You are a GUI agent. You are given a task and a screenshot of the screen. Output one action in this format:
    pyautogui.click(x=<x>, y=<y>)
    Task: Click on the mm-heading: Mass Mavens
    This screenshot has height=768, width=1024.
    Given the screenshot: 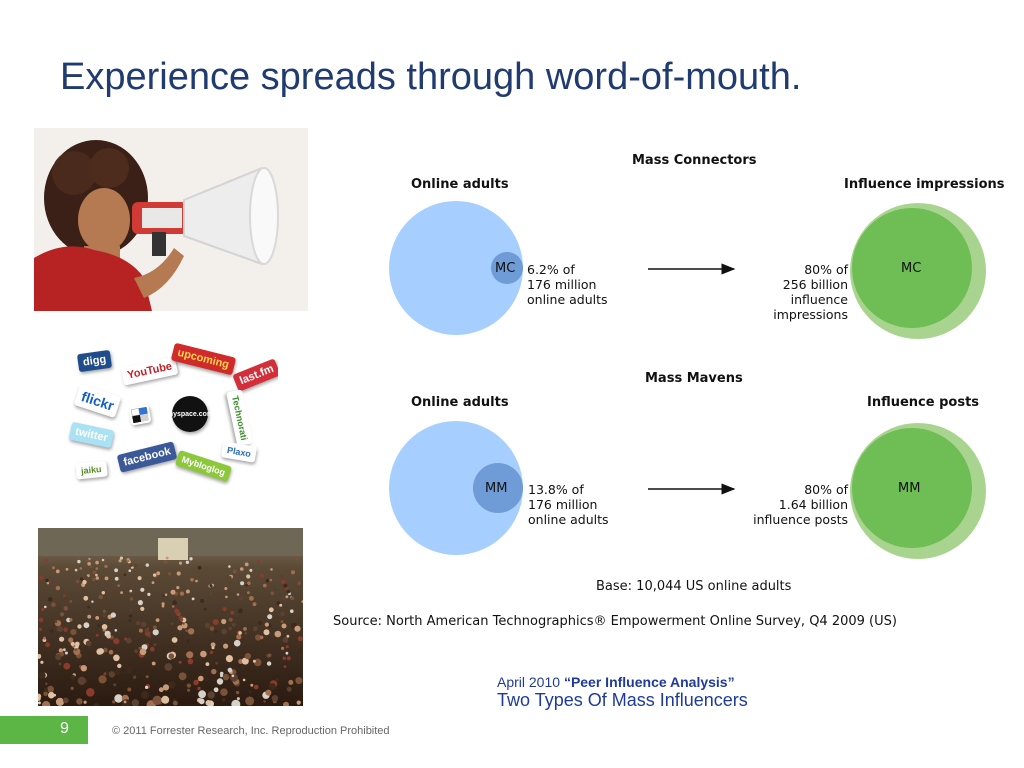 What is the action you would take?
    pyautogui.click(x=694, y=378)
    